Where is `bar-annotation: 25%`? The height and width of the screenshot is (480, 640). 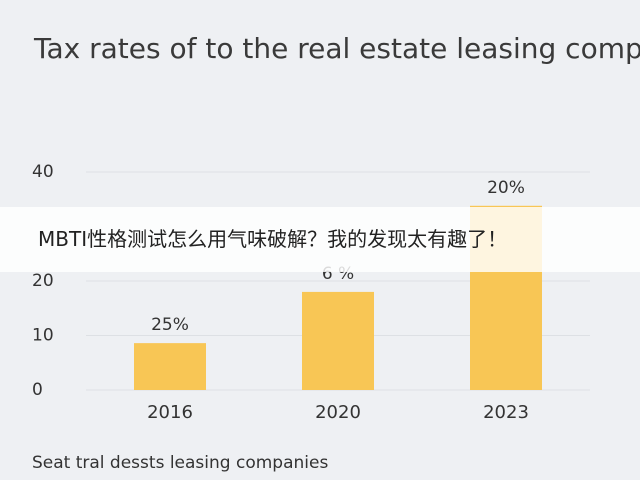
bar-annotation: 25% is located at coordinates (170, 325).